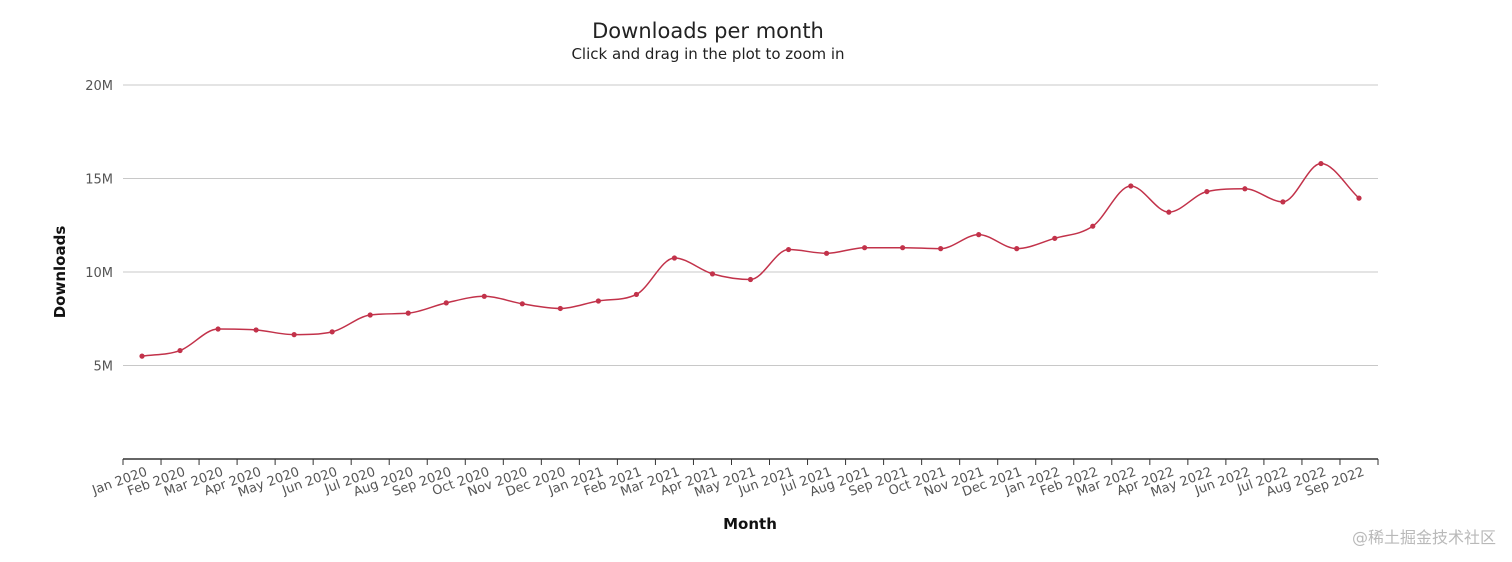 Image resolution: width=1512 pixels, height=562 pixels. Describe the element at coordinates (99, 180) in the screenshot. I see `y-tick-label: 15M` at that location.